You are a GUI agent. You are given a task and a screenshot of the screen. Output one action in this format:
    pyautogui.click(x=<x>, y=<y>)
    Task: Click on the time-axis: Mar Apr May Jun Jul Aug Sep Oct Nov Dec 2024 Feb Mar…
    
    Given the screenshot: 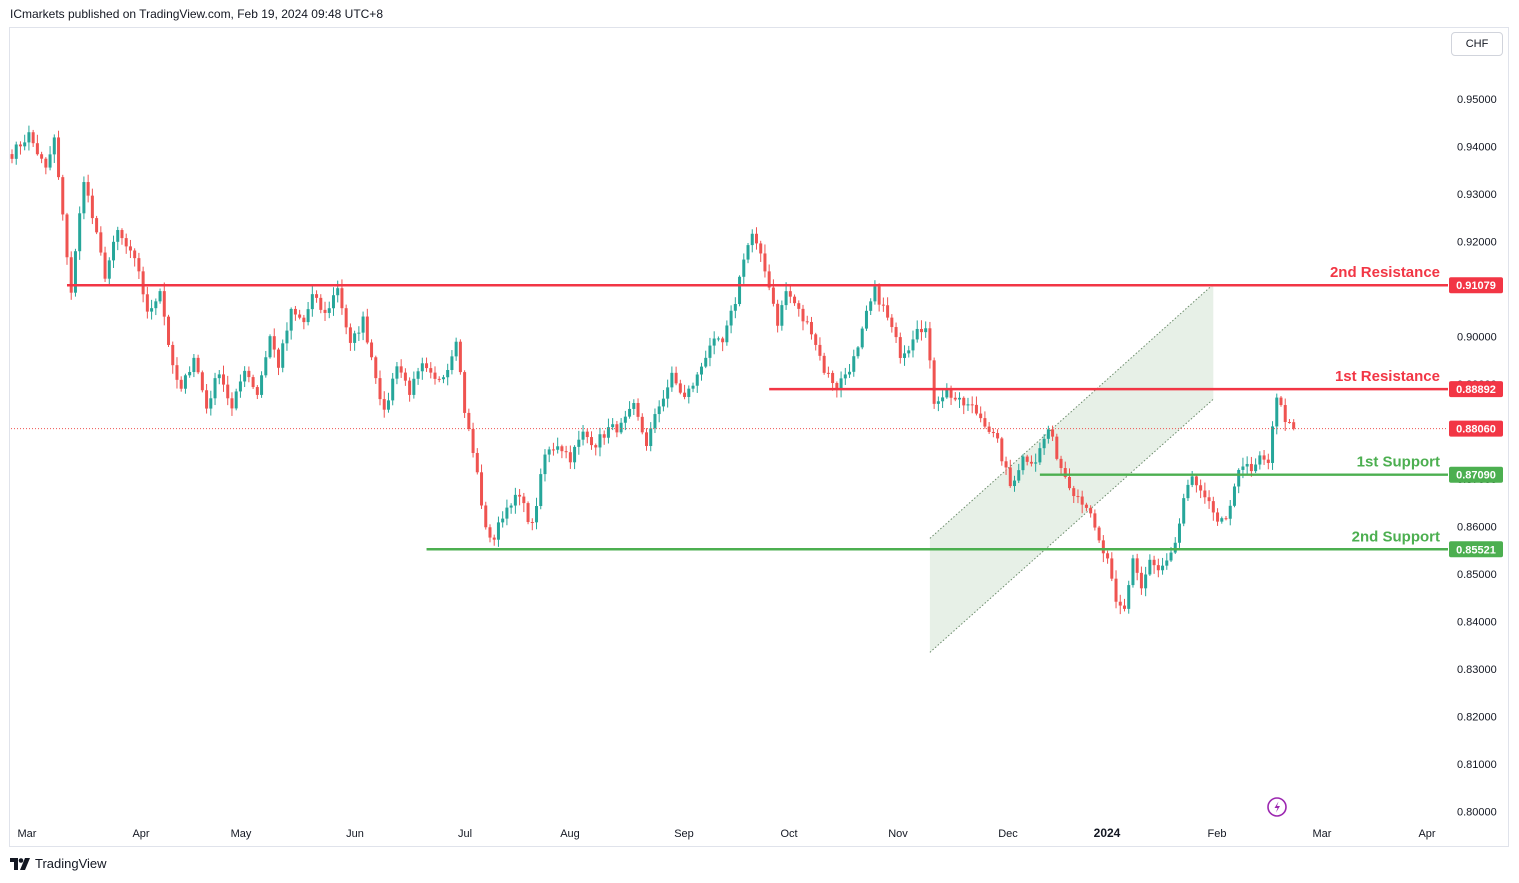 What is the action you would take?
    pyautogui.click(x=727, y=833)
    